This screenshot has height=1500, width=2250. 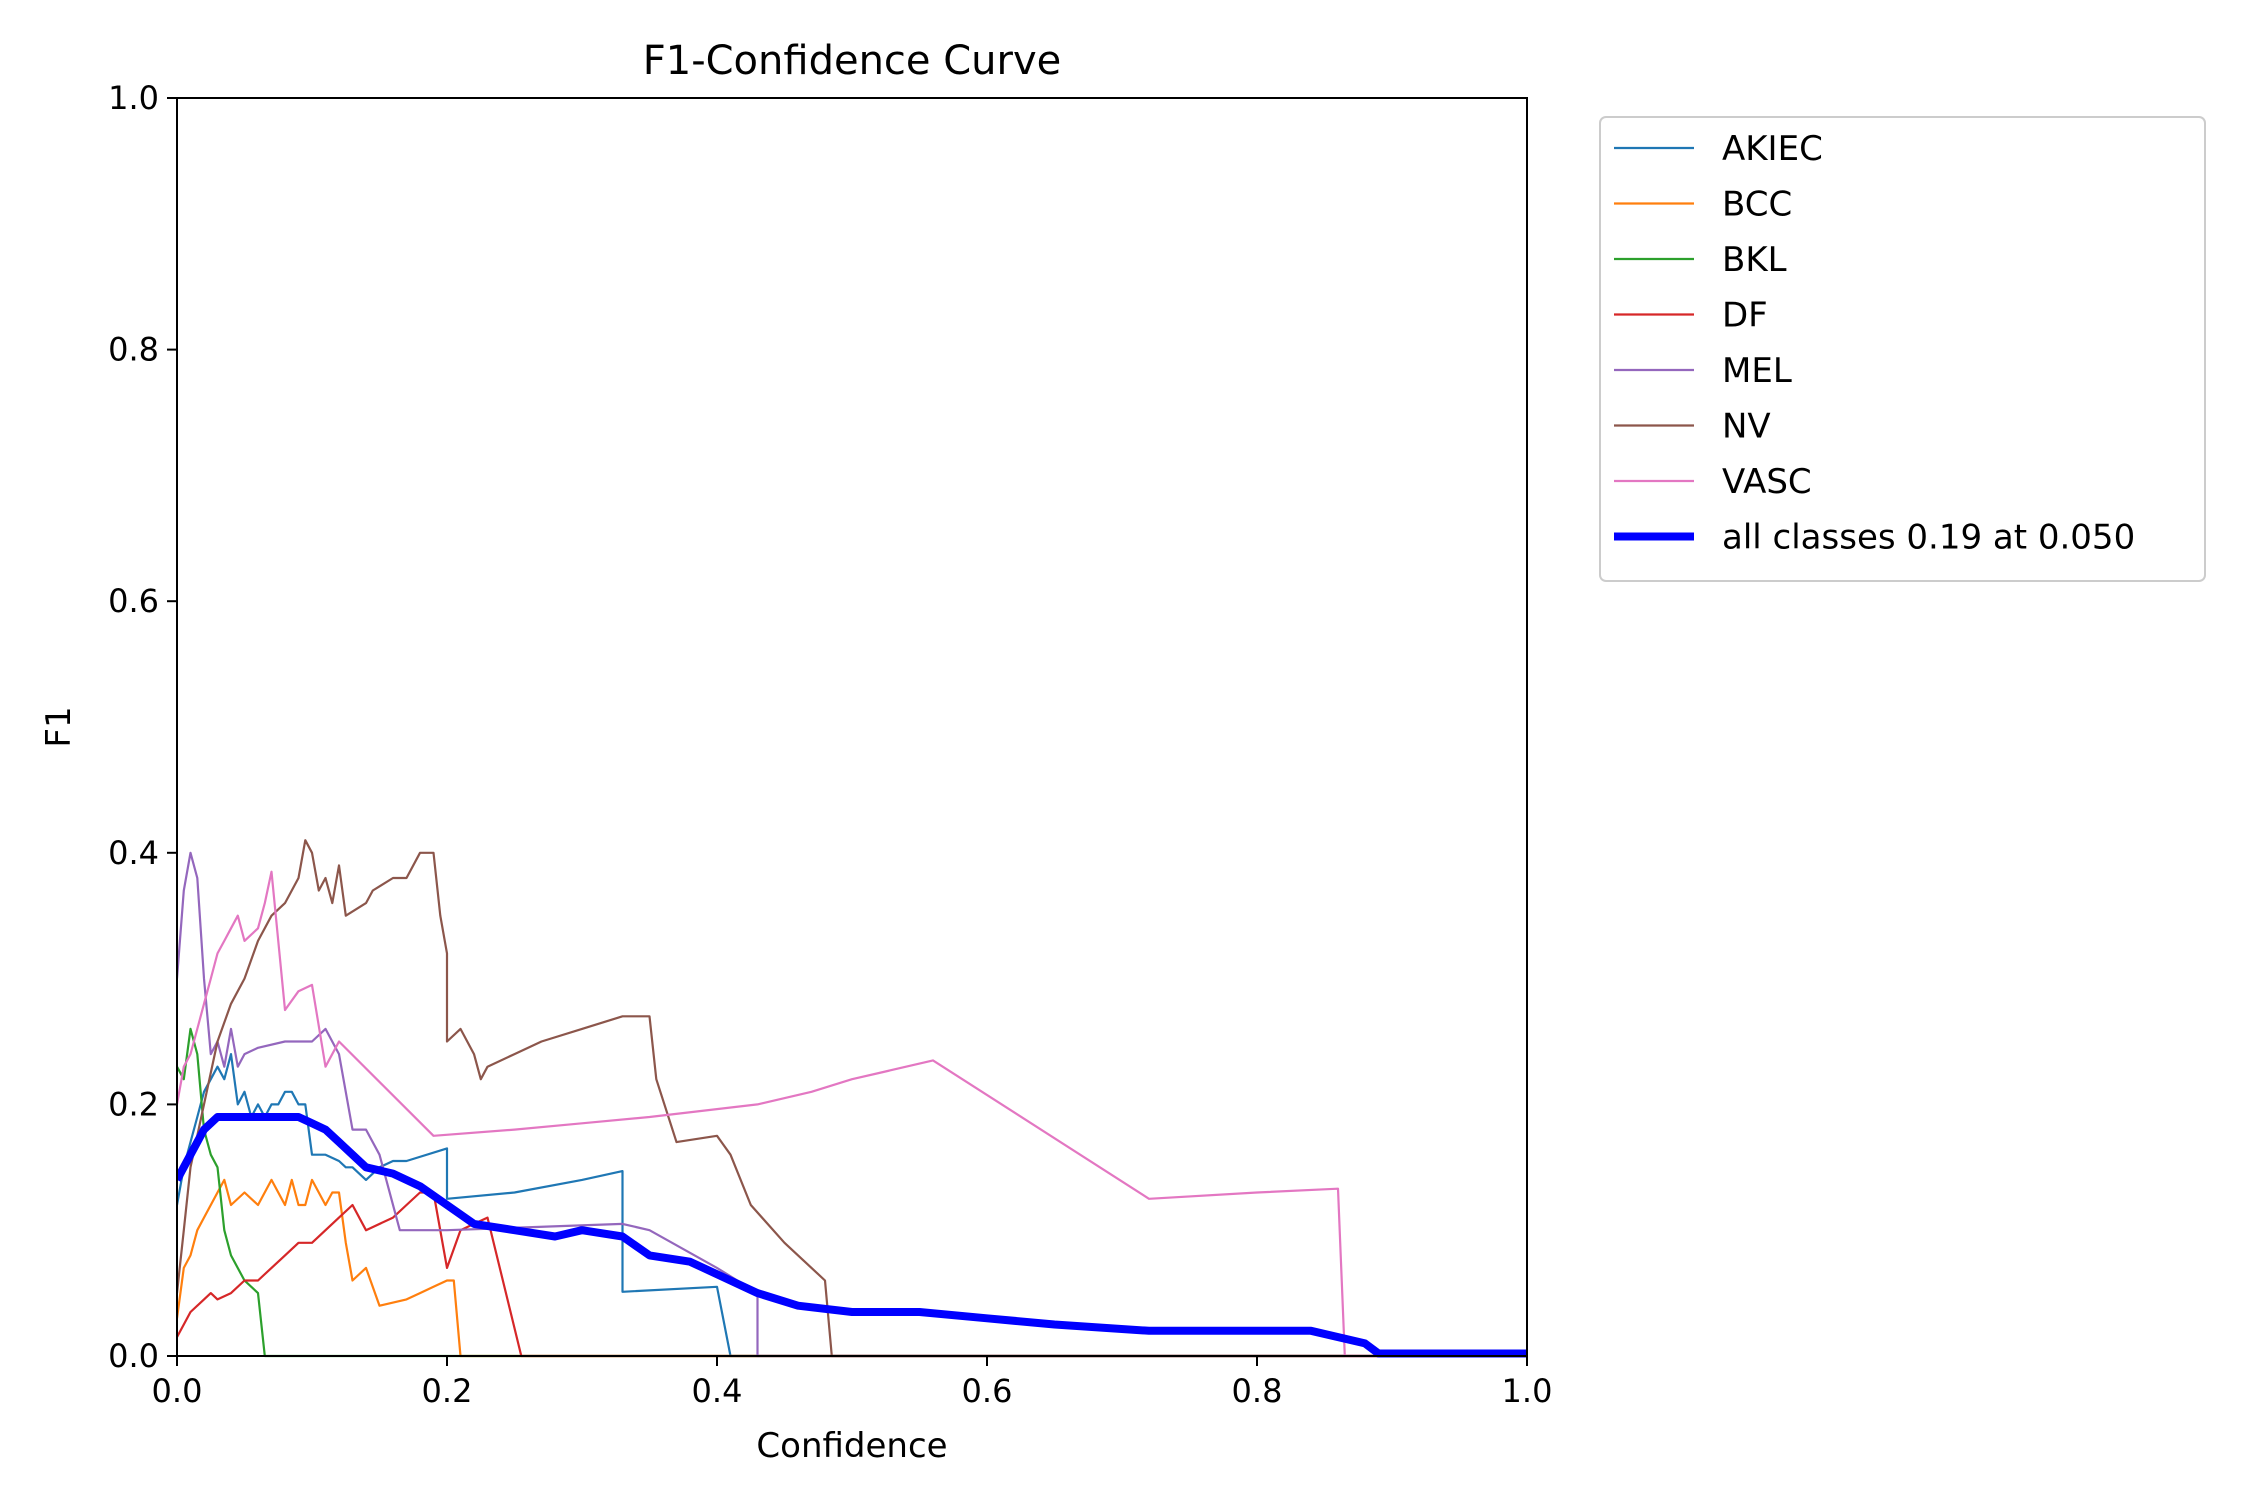 I want to click on x-tick-label: 0.4, so click(x=717, y=1391).